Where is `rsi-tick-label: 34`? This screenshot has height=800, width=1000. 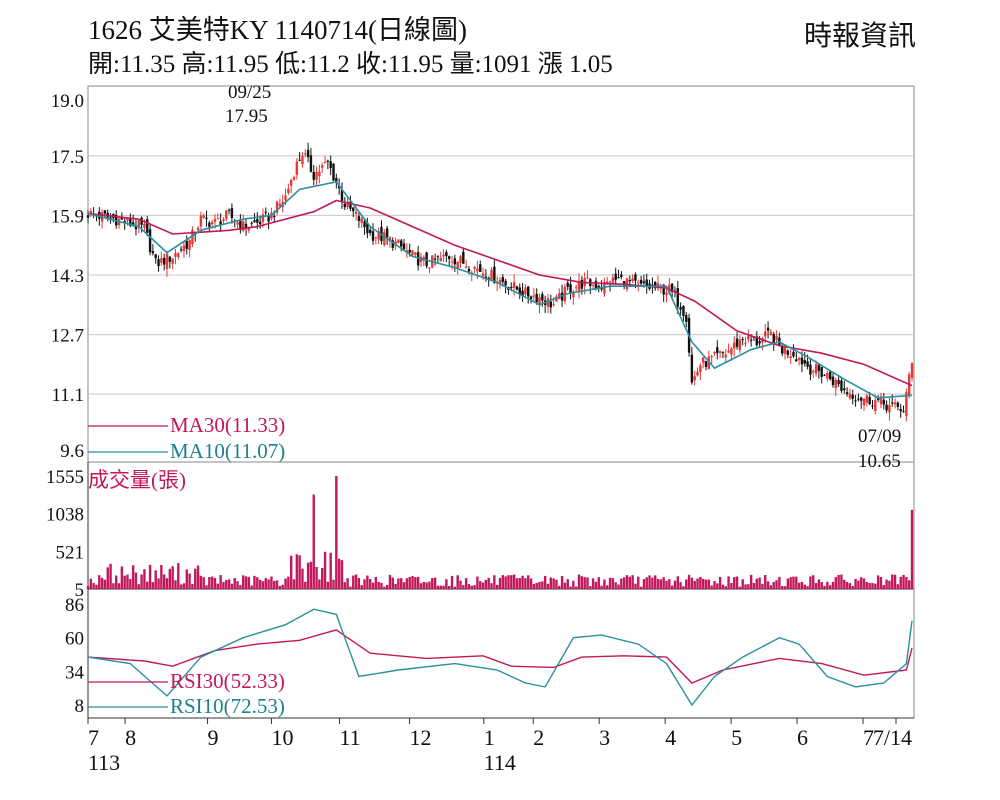 rsi-tick-label: 34 is located at coordinates (75, 672).